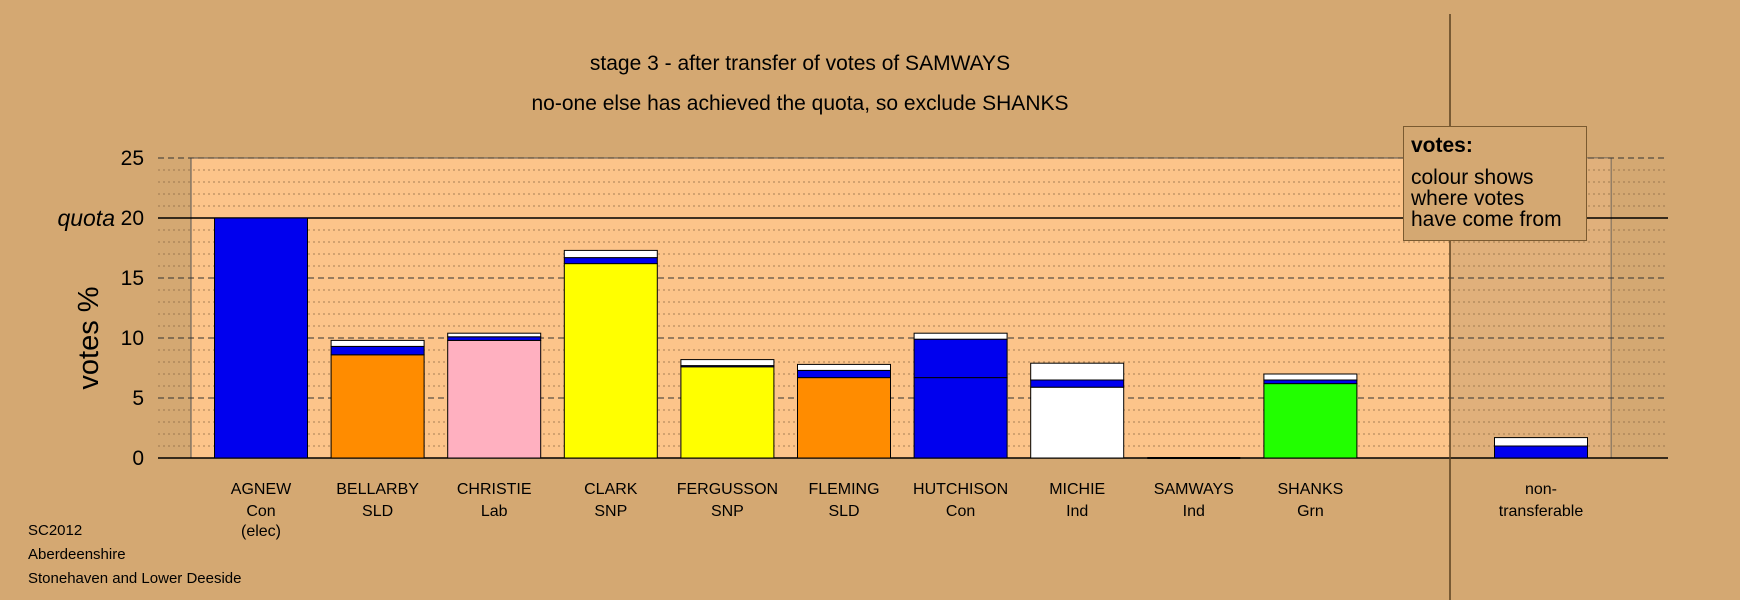 This screenshot has width=1740, height=600. What do you see at coordinates (1311, 489) in the screenshot?
I see `x-tick-label-name: SHANKS` at bounding box center [1311, 489].